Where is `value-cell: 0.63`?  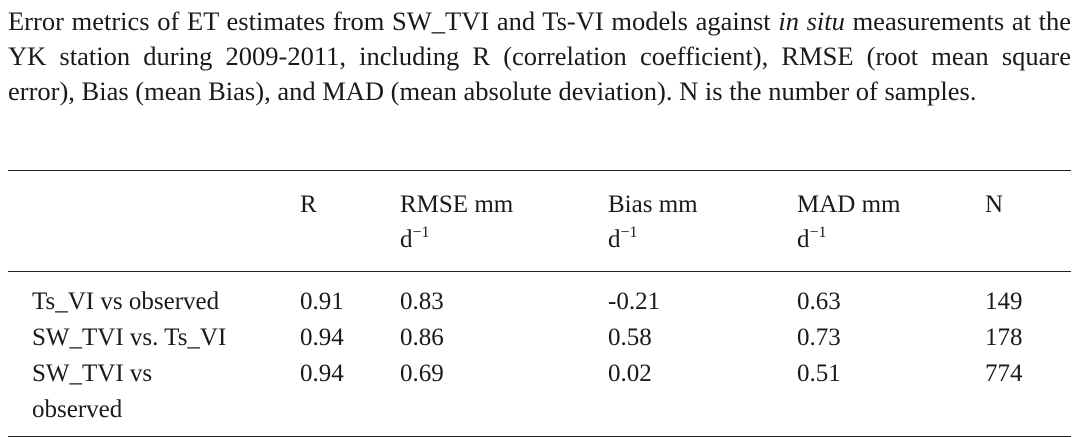 value-cell: 0.63 is located at coordinates (819, 301).